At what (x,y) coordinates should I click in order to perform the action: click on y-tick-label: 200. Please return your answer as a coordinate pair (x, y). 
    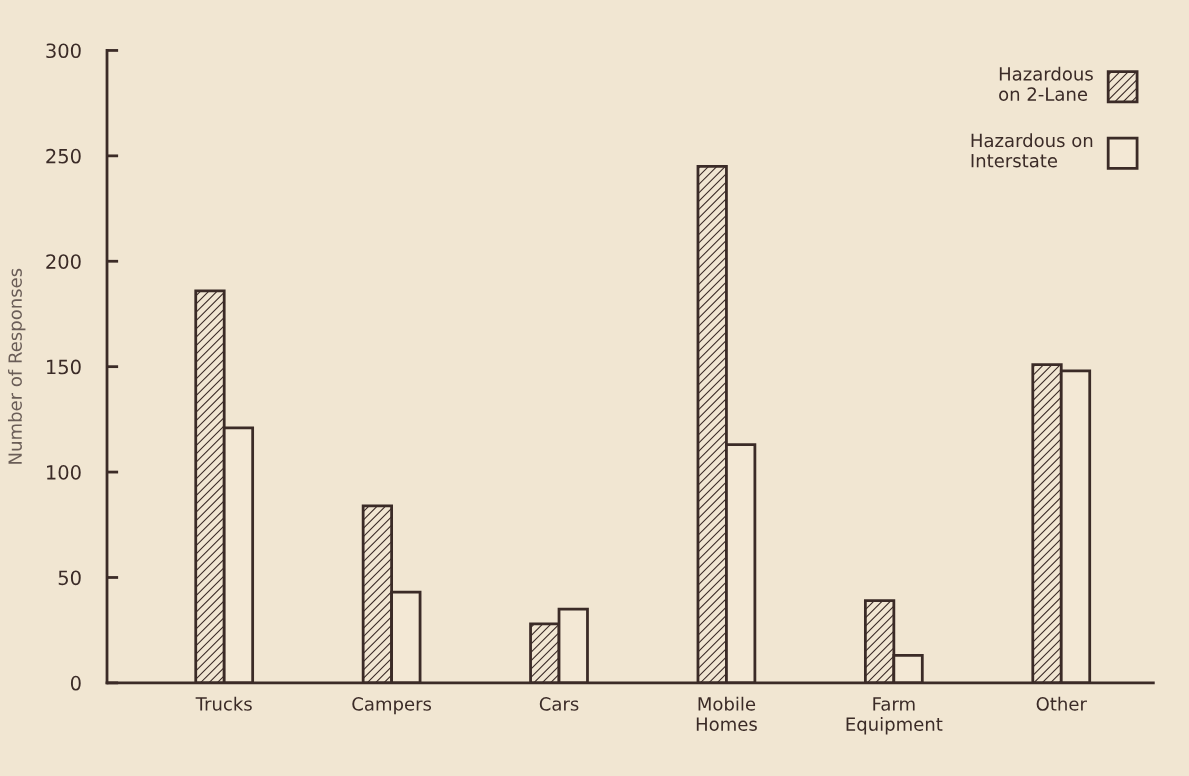
    Looking at the image, I should click on (63, 261).